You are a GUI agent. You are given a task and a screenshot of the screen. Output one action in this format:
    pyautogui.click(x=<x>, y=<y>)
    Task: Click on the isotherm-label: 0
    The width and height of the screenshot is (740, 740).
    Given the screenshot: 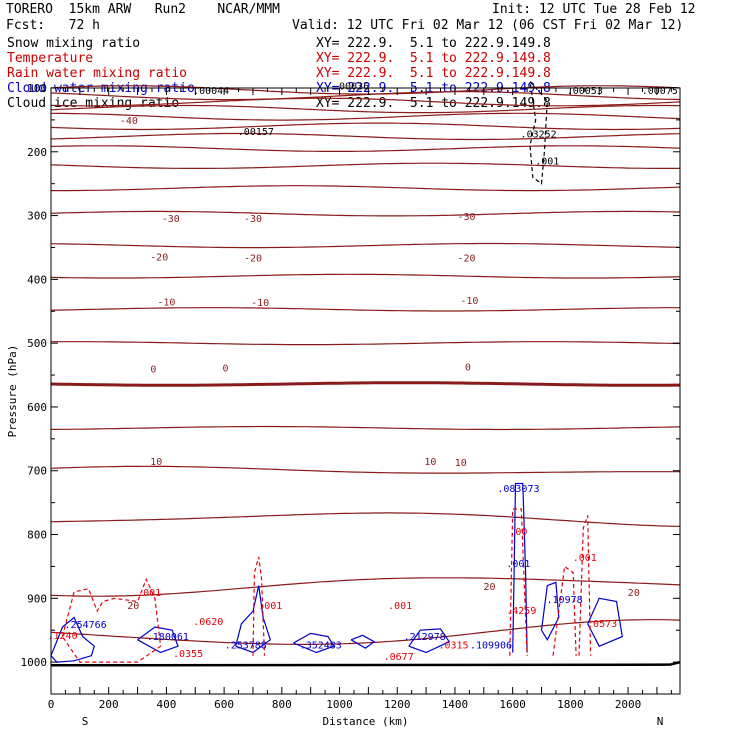 What is the action you would take?
    pyautogui.click(x=468, y=367)
    